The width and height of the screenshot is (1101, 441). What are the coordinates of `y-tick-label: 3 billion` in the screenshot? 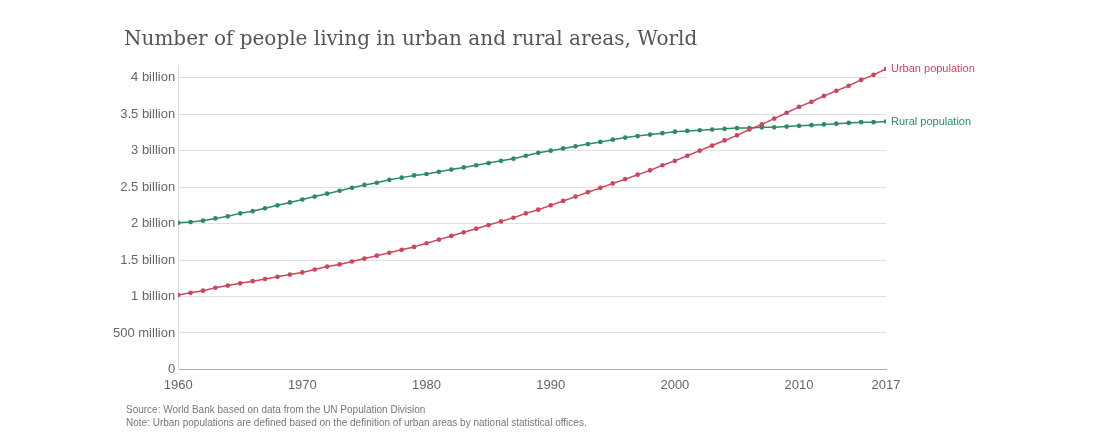 It's located at (153, 150).